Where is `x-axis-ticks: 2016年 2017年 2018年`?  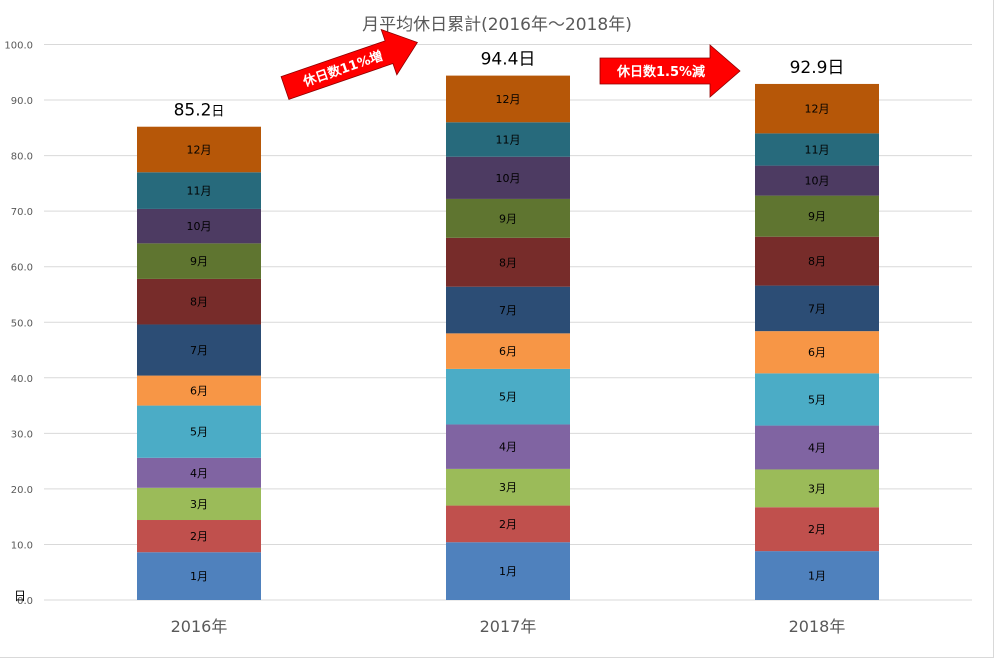 x-axis-ticks: 2016年 2017年 2018年 is located at coordinates (508, 626).